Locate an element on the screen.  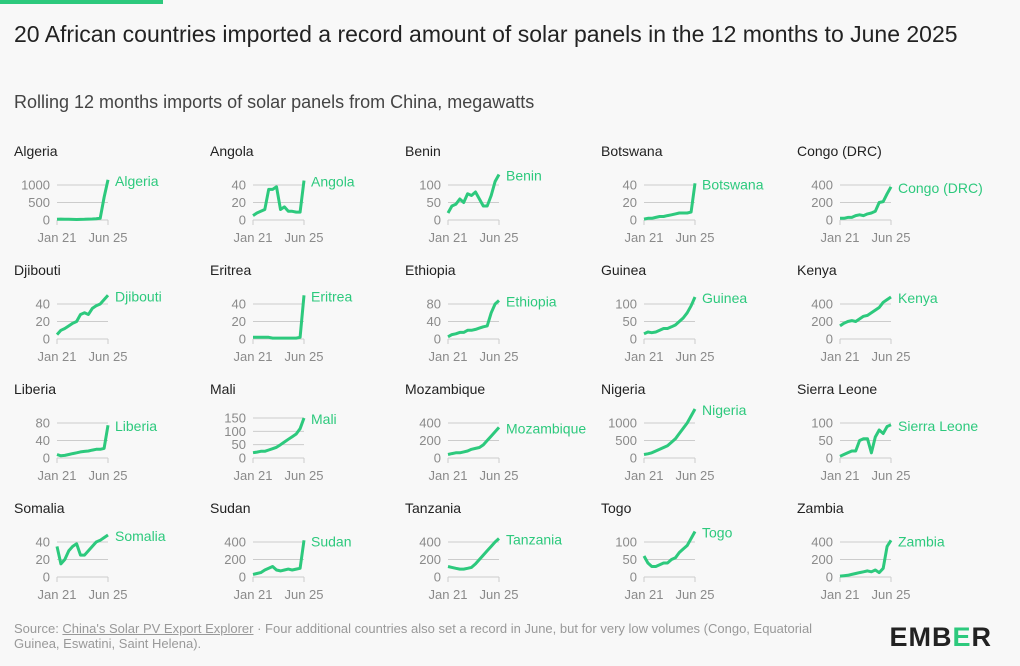
panel-title: Tanzania is located at coordinates (433, 508).